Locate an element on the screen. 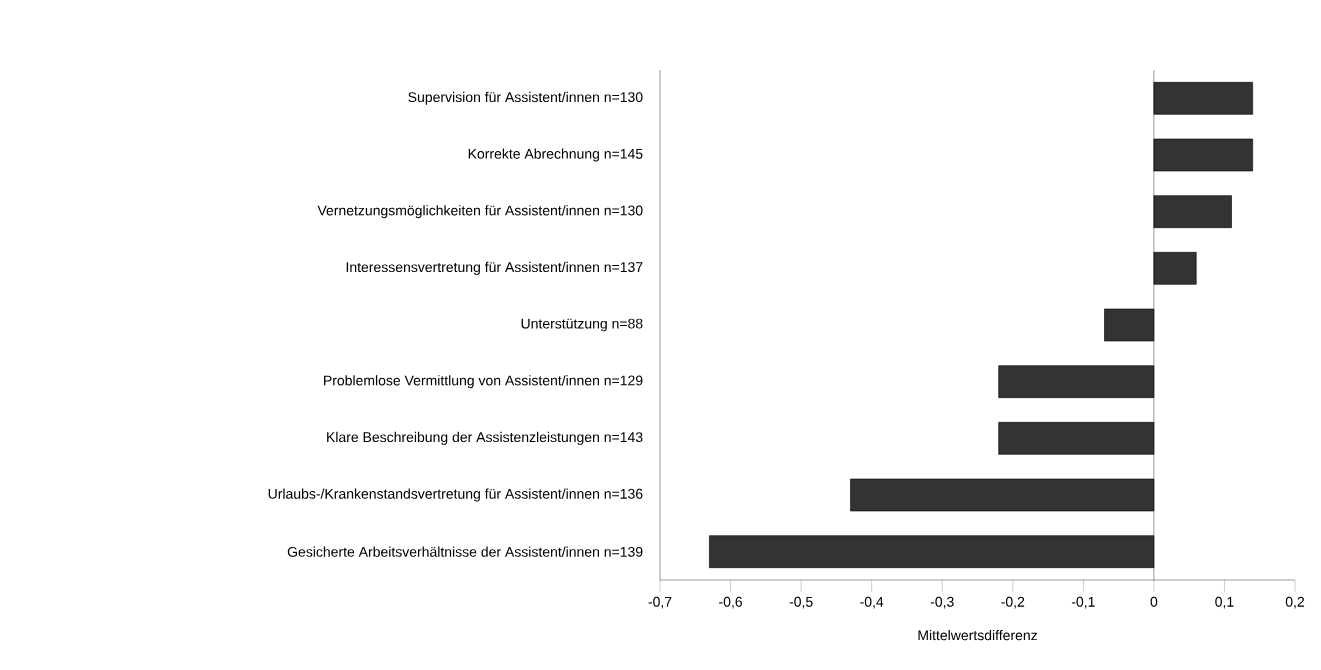  y-tick-label: Unterstützung n=88 is located at coordinates (582, 325).